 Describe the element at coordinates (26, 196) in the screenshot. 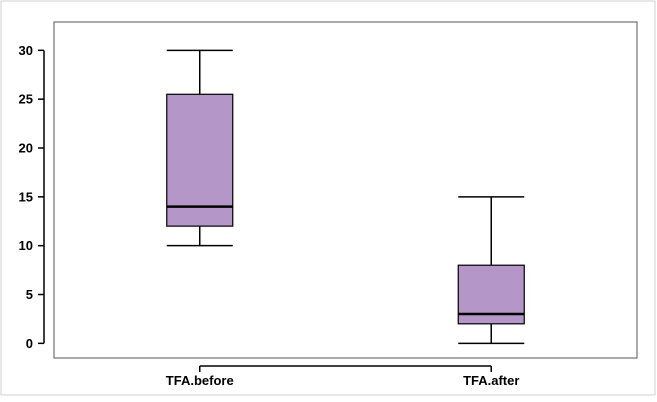

I see `y-tick-label: 15` at that location.